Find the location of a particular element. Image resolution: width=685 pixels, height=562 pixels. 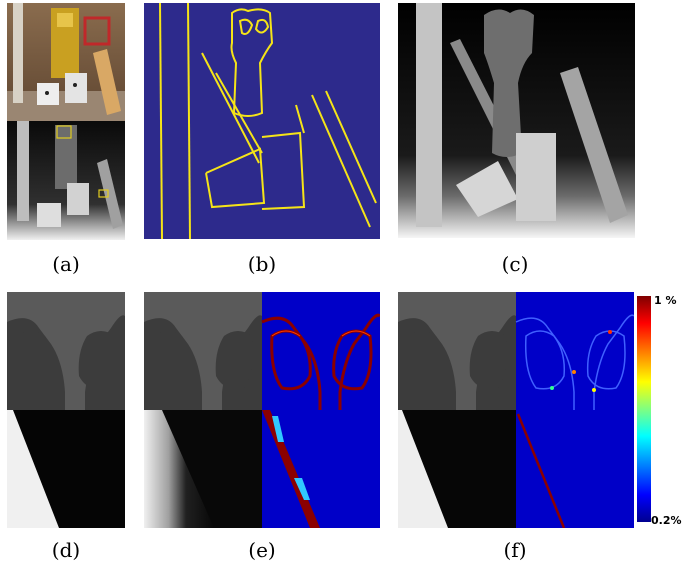

caption-a: (a) is located at coordinates (66, 264).